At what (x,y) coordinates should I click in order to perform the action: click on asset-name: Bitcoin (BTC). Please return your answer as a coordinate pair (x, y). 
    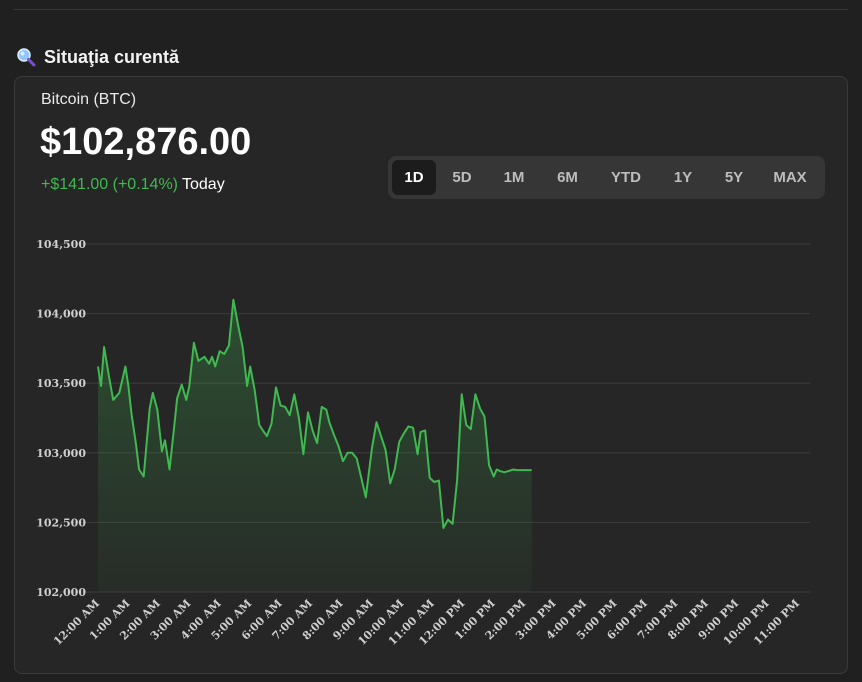
    Looking at the image, I should click on (89, 99).